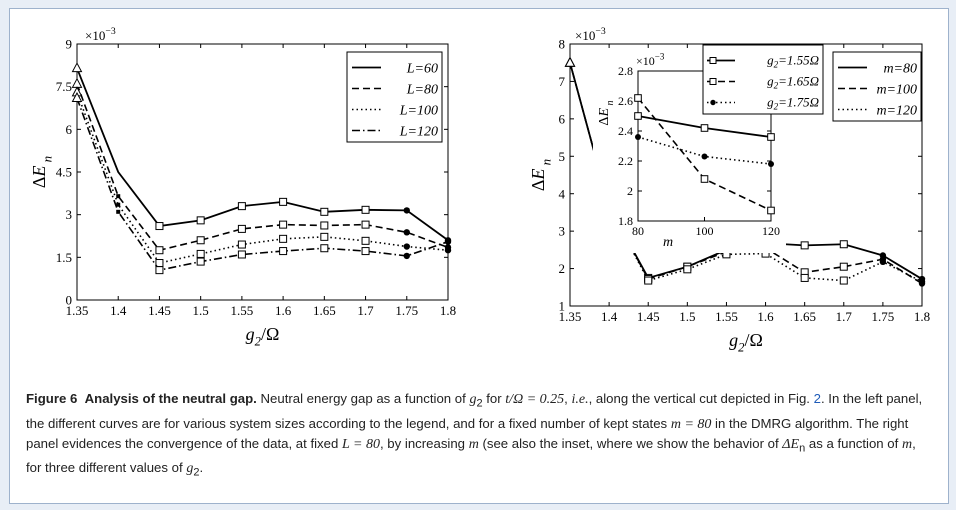  I want to click on caption-text: , for three different values of, so click(471, 455).